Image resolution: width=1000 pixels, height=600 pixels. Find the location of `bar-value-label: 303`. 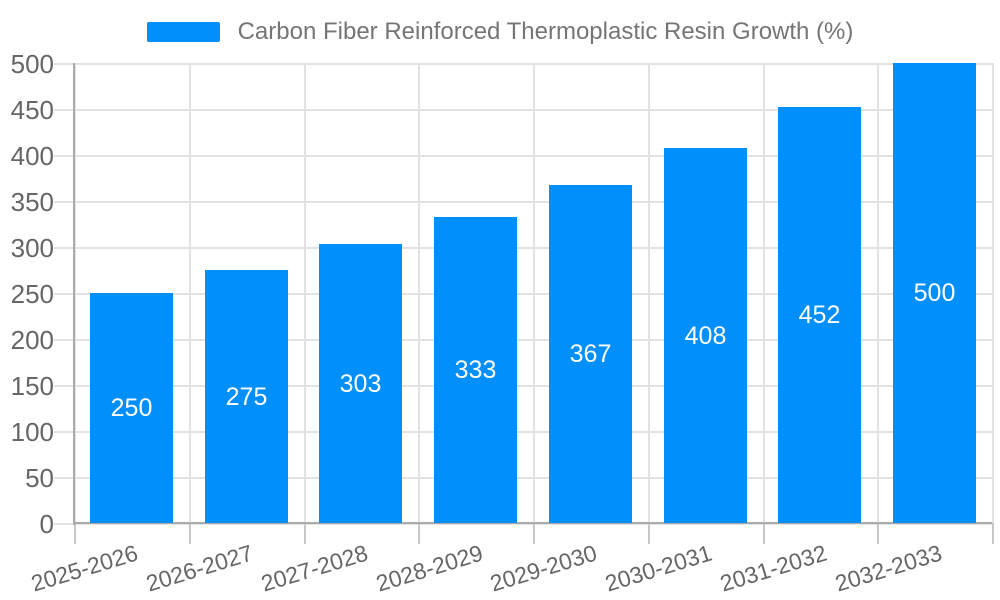

bar-value-label: 303 is located at coordinates (360, 384).